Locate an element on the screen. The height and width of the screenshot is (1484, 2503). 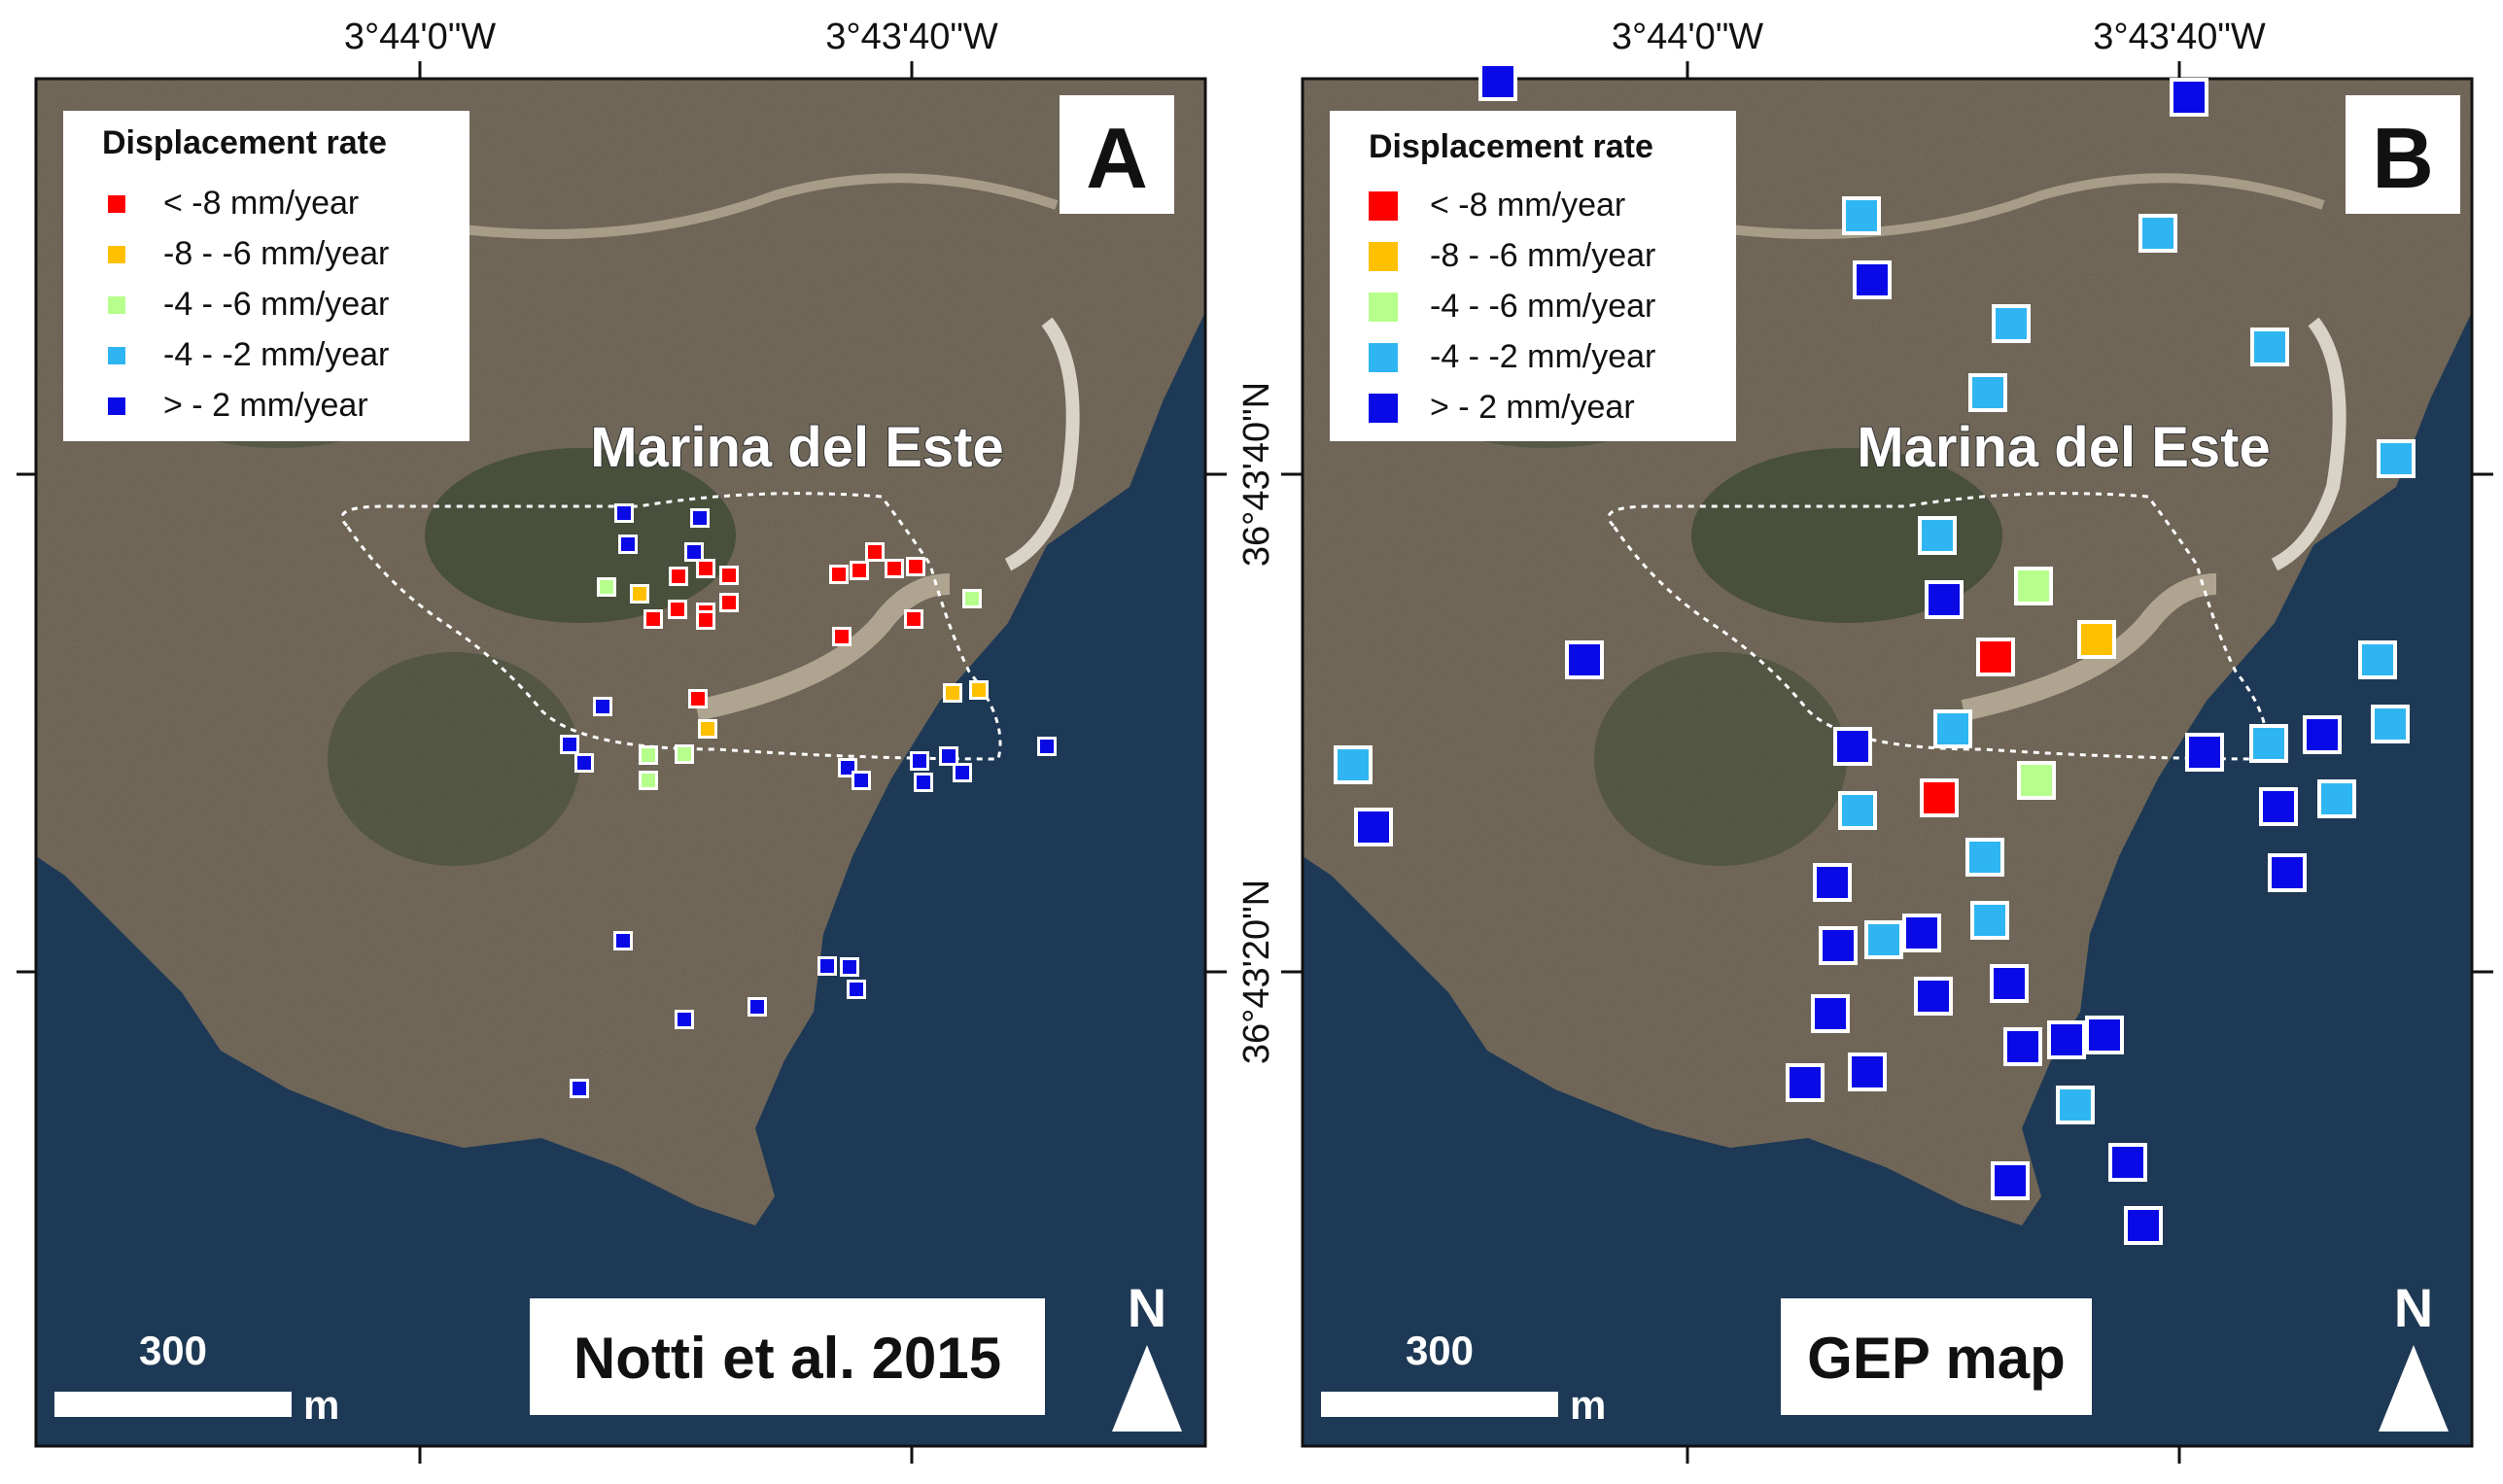
place-label-a: Marina del Este is located at coordinates (796, 447).